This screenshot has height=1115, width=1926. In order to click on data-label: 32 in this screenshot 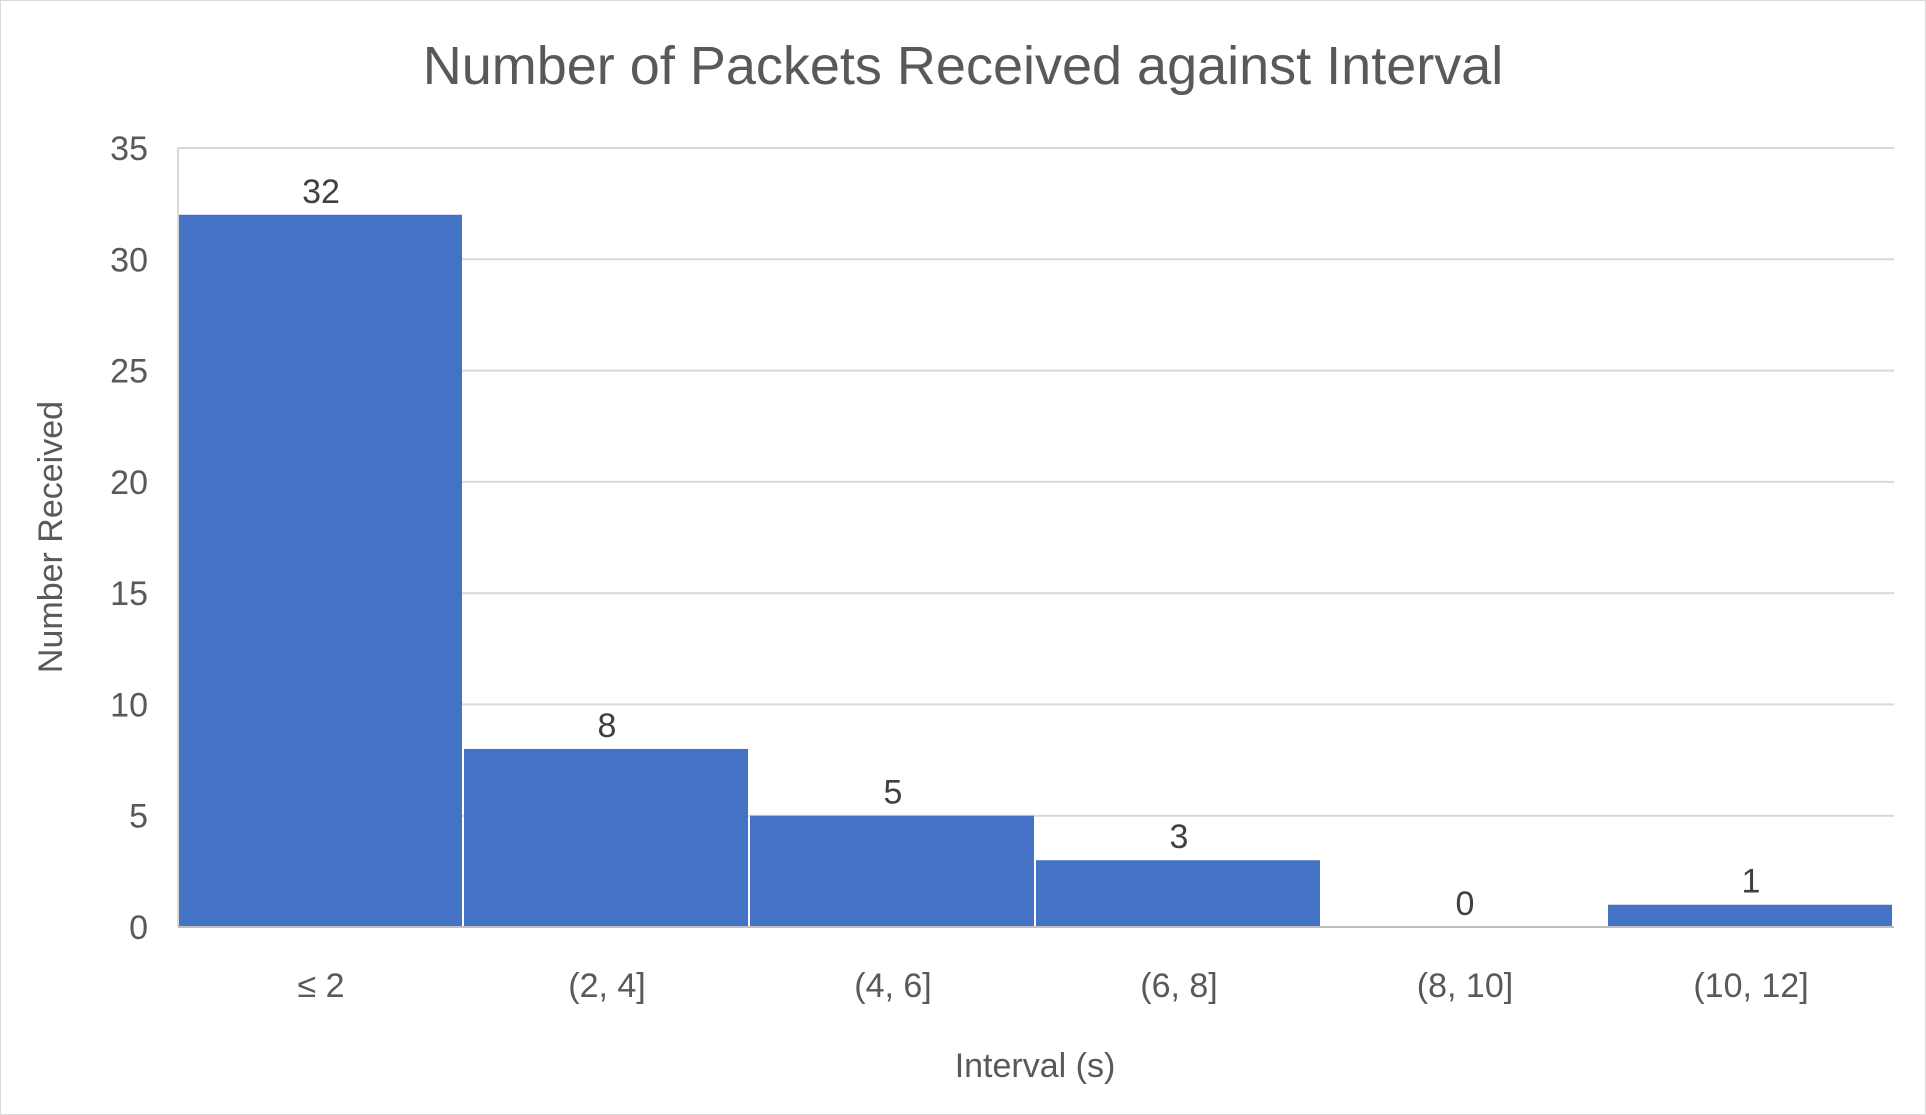, I will do `click(321, 192)`.